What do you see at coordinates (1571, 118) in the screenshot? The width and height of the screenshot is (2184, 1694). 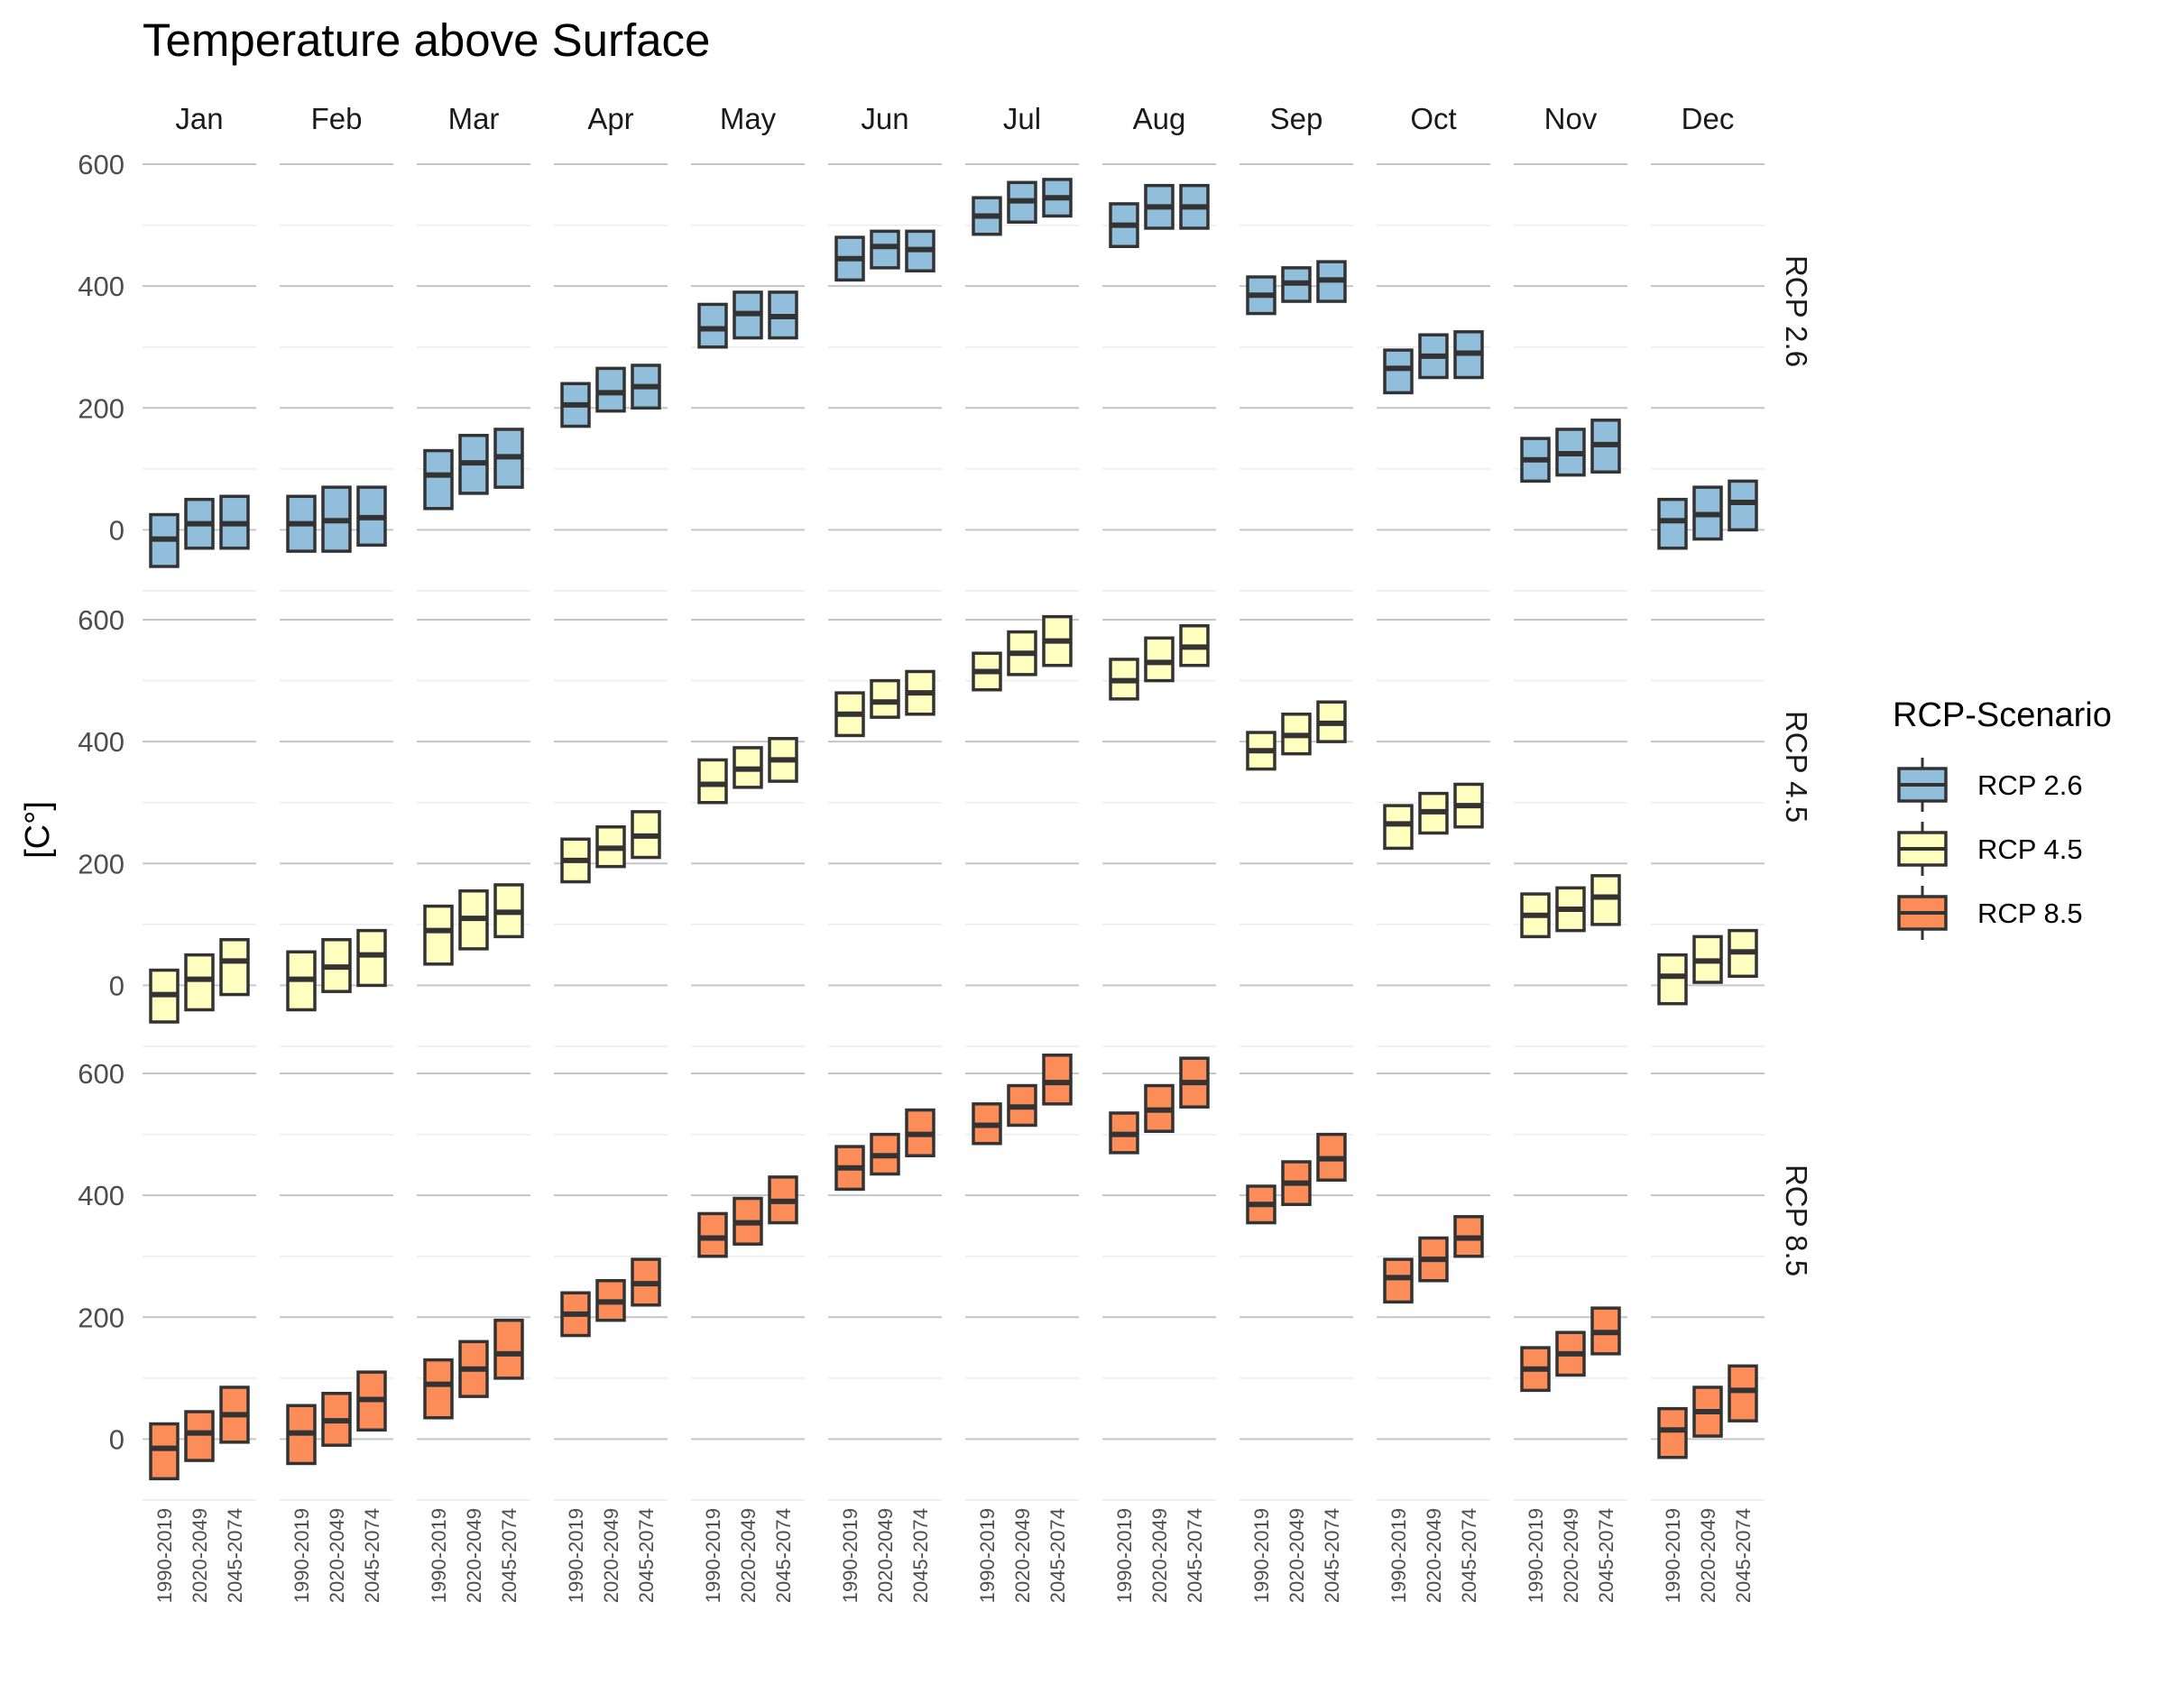 I see `month-strip-label: Nov` at bounding box center [1571, 118].